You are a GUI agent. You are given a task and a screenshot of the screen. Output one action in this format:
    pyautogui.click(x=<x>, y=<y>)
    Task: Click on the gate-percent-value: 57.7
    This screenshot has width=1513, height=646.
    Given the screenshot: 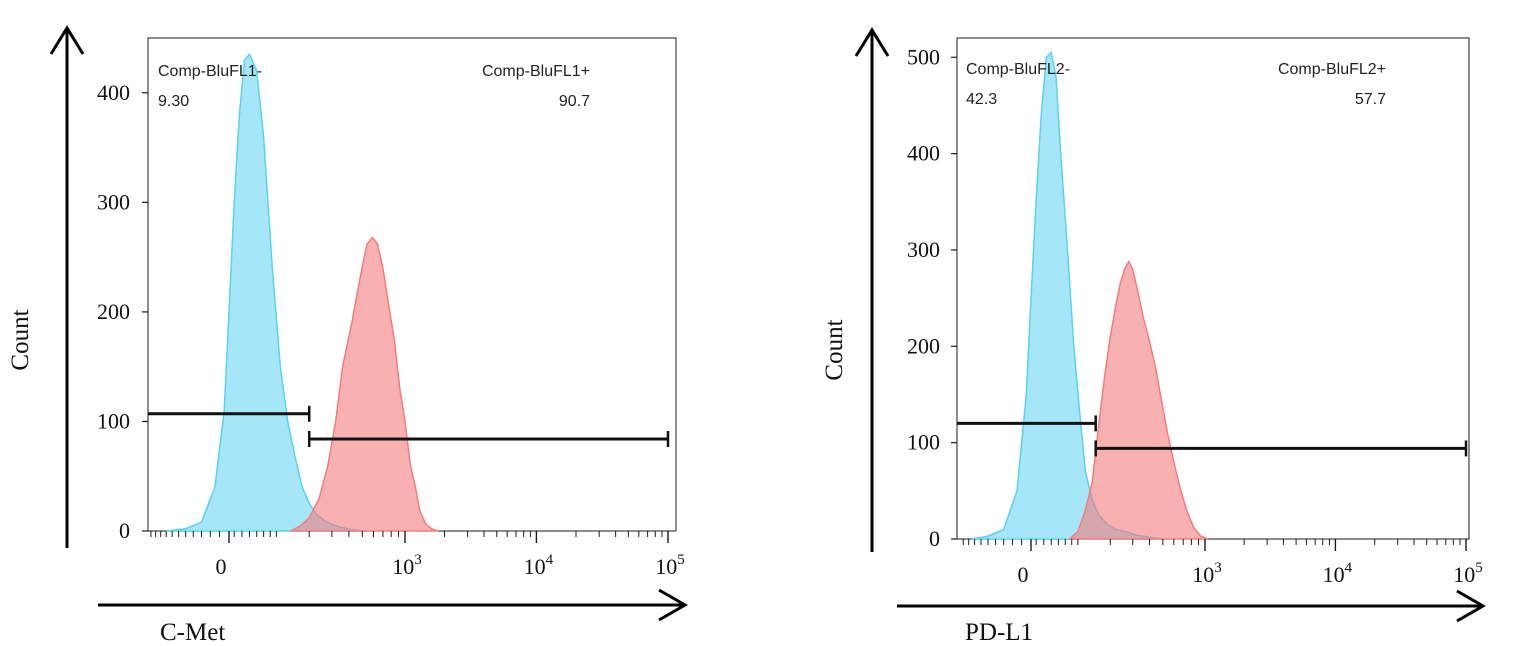 What is the action you would take?
    pyautogui.click(x=1370, y=99)
    